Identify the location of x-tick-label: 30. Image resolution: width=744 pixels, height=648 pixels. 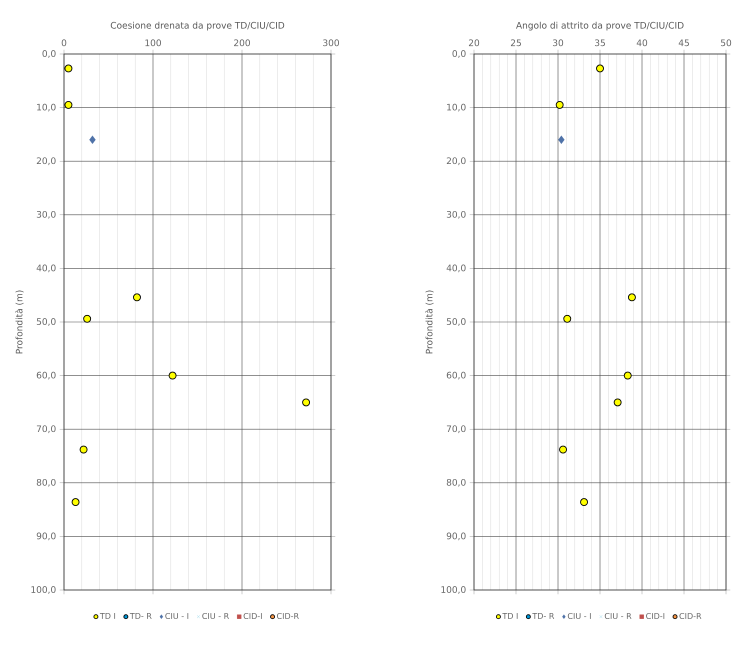
(558, 42).